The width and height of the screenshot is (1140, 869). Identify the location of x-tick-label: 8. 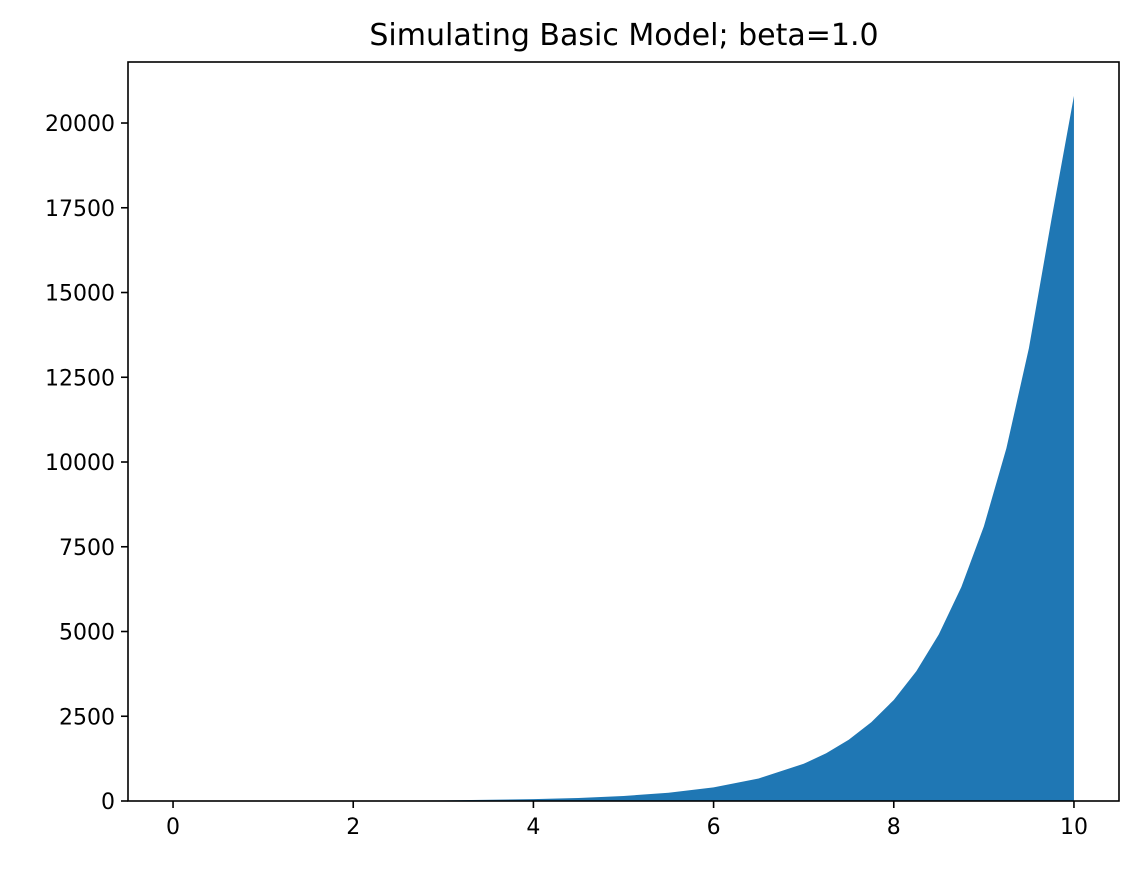
(894, 827).